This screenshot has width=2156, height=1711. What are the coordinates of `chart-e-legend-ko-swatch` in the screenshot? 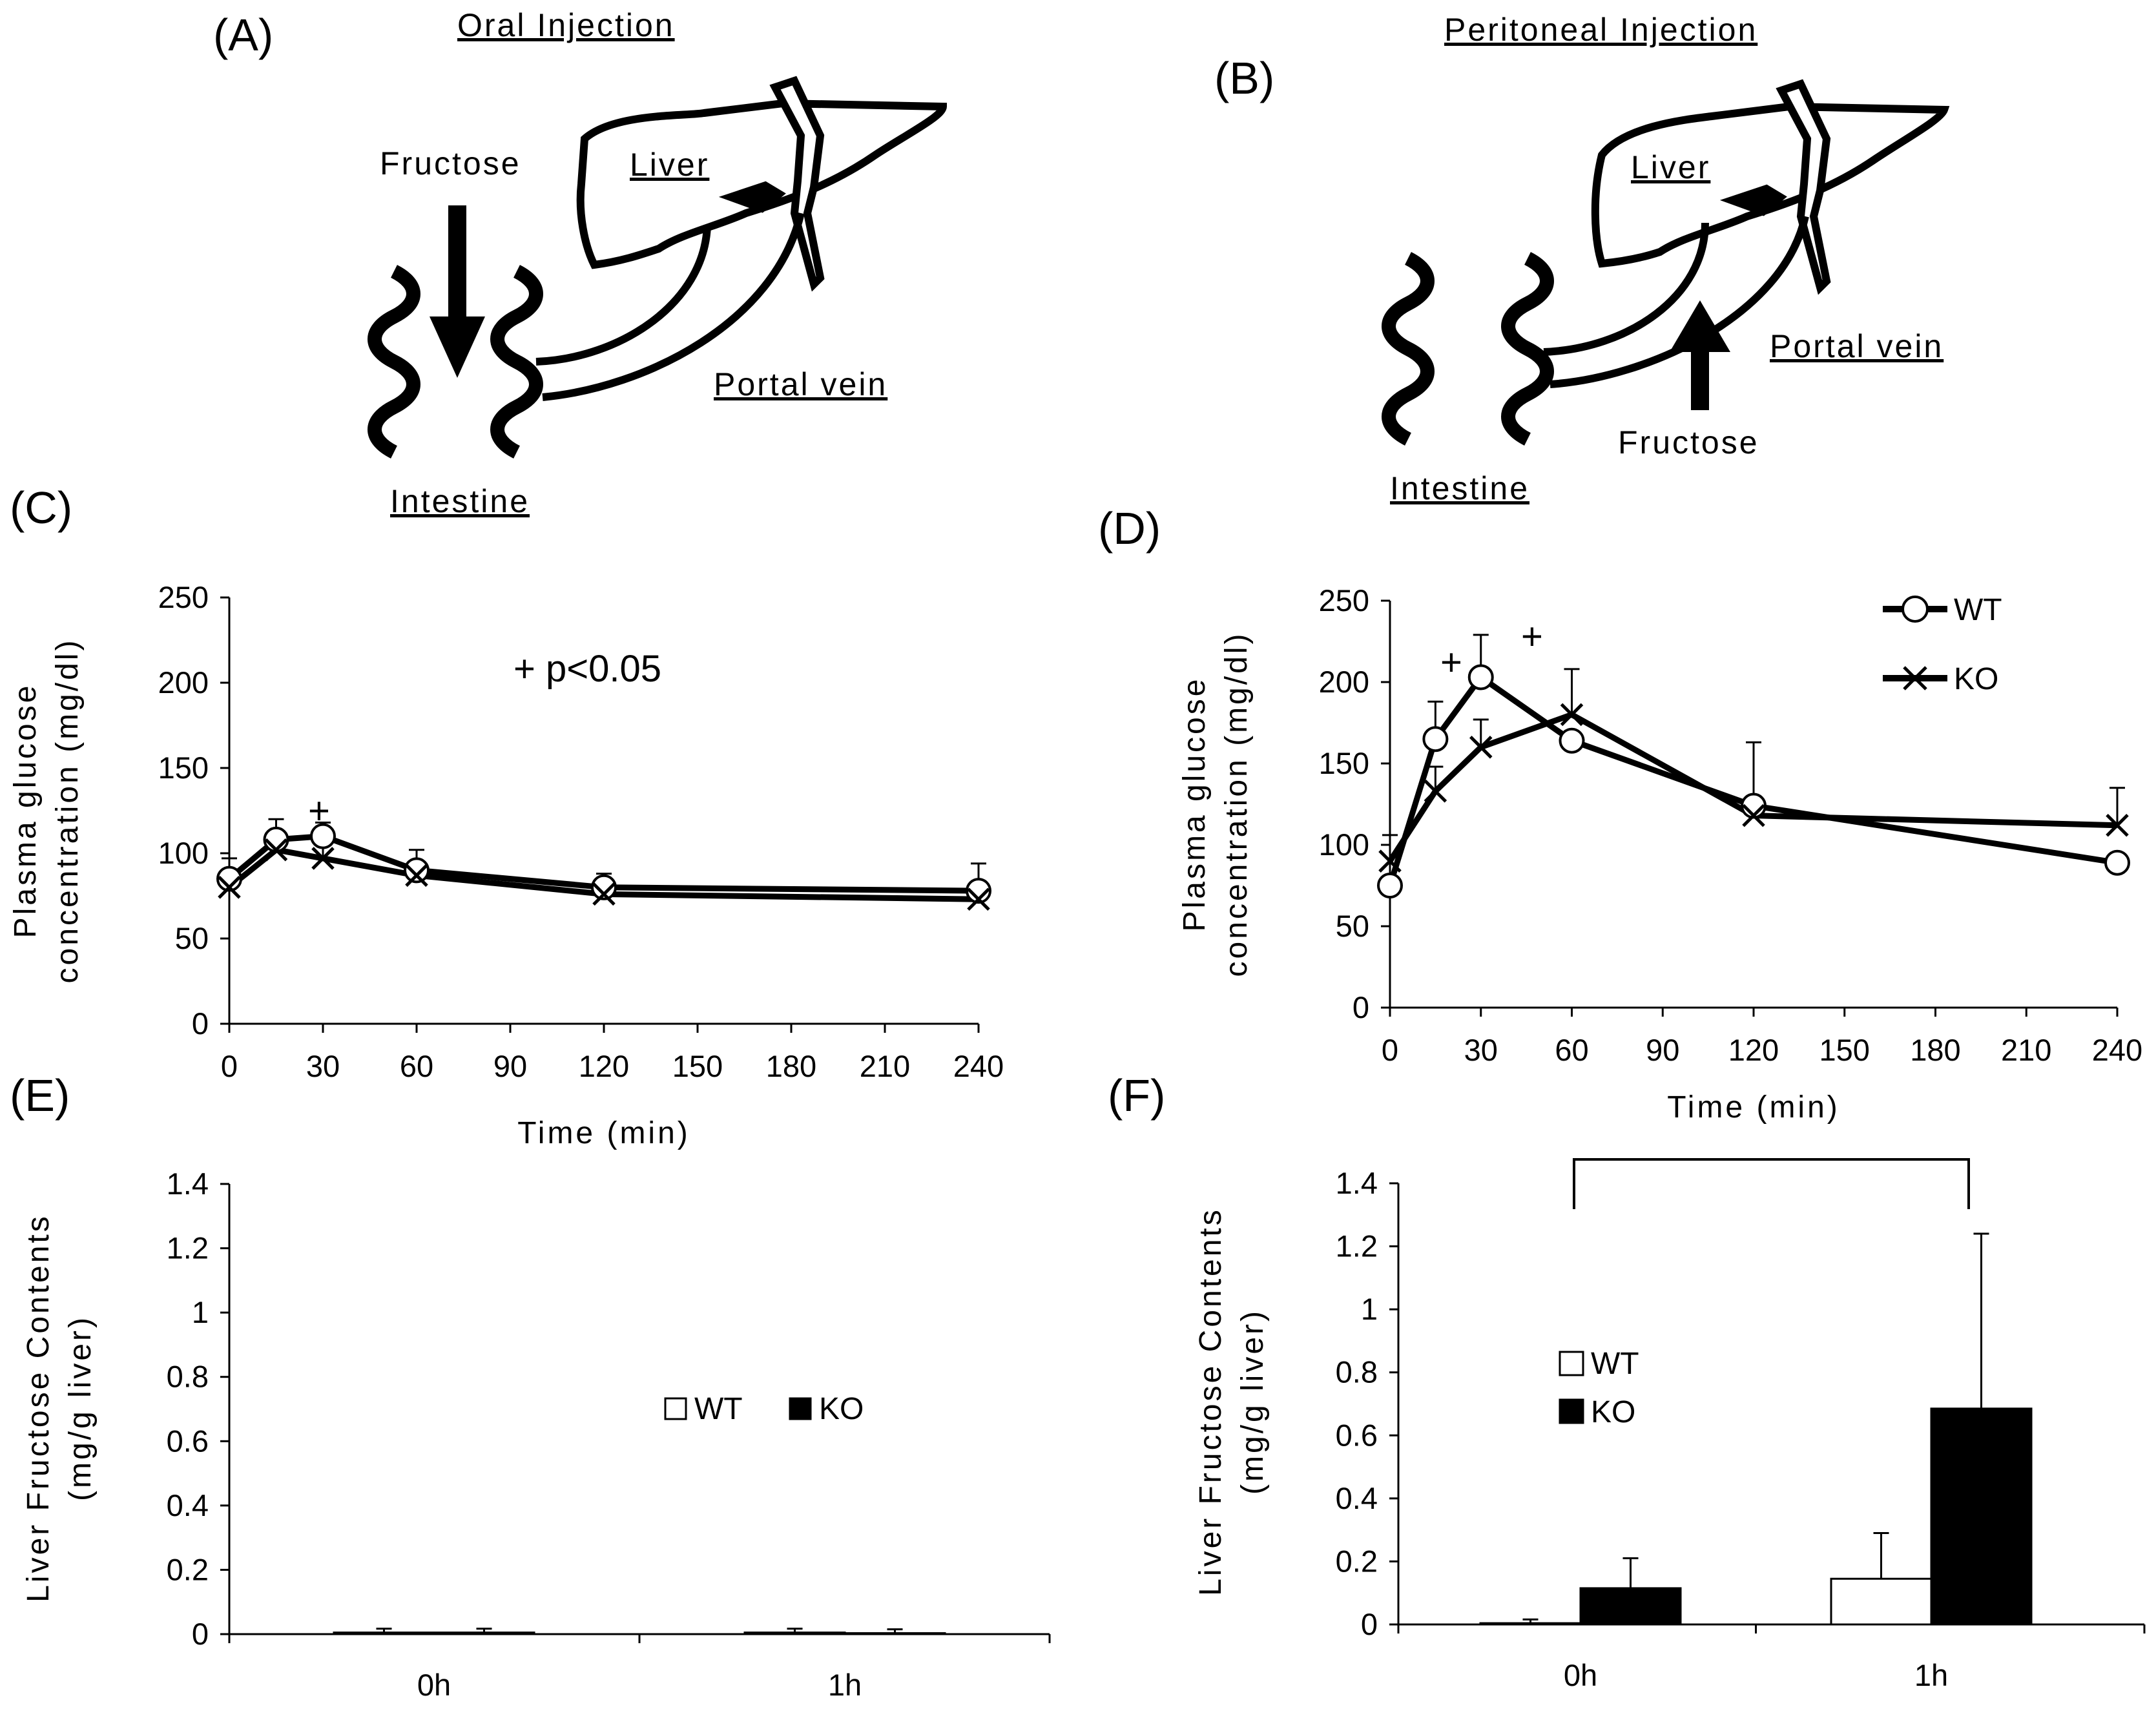 It's located at (800, 1408).